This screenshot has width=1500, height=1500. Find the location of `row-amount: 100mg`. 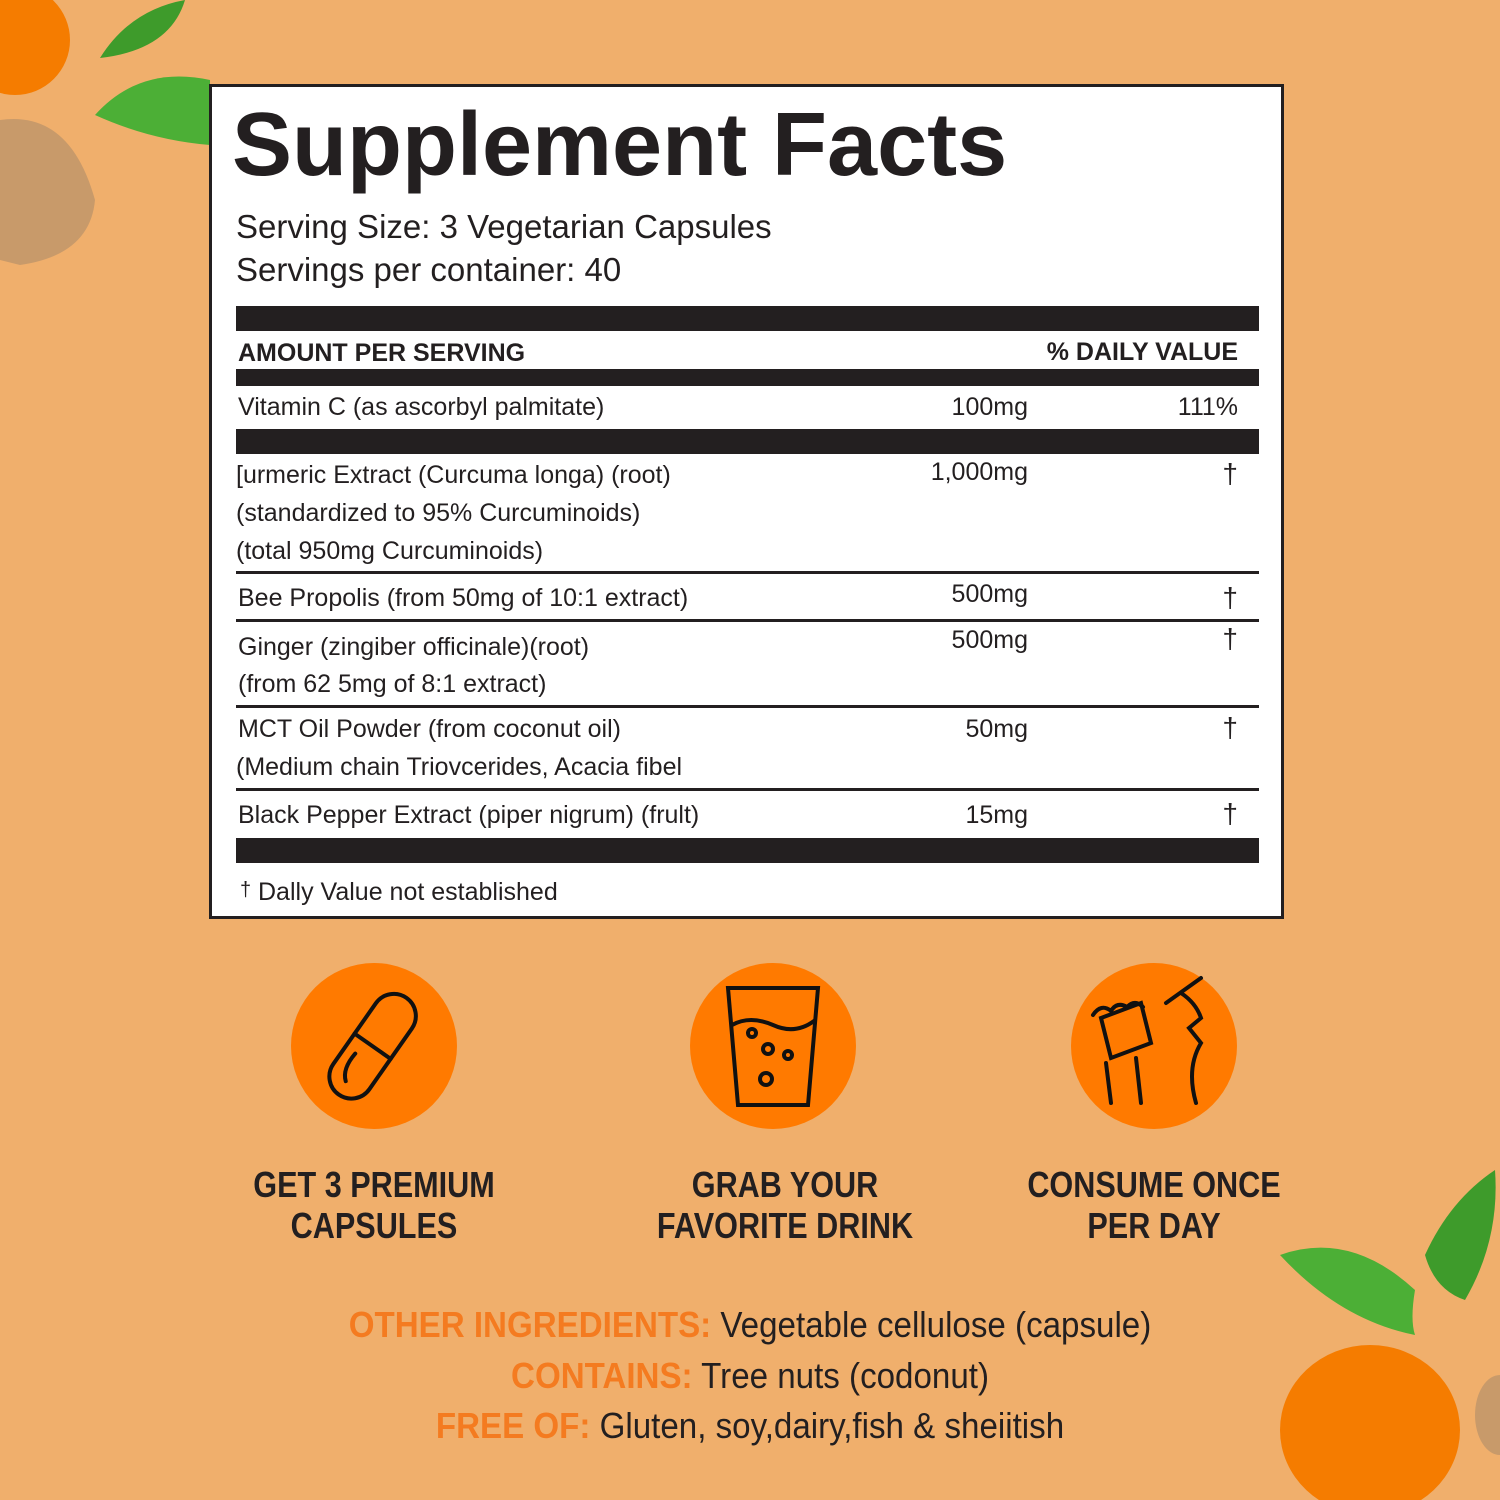

row-amount: 100mg is located at coordinates (989, 407).